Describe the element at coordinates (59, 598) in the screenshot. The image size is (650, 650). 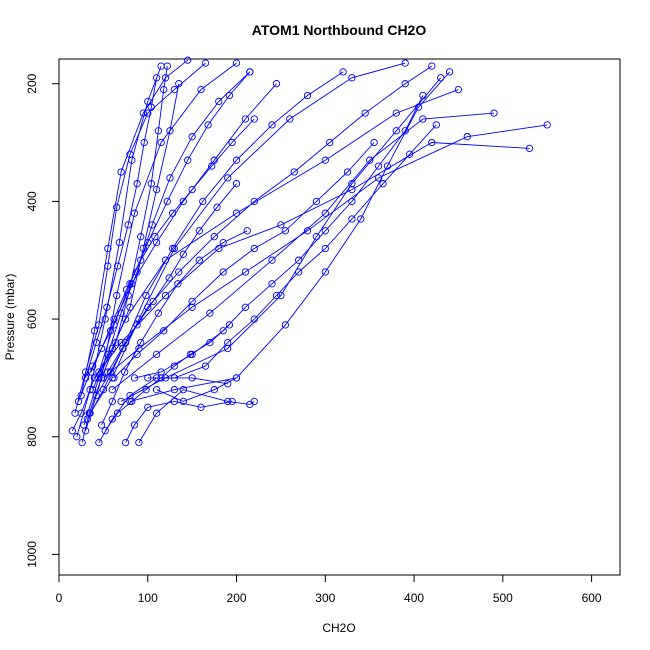
I see `x-tick-label: 0` at that location.